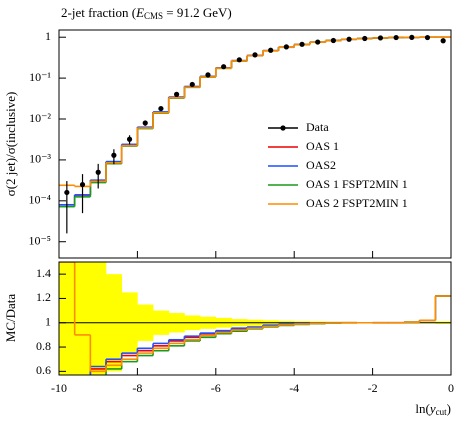  I want to click on x-label-subscript: cut, so click(441, 412).